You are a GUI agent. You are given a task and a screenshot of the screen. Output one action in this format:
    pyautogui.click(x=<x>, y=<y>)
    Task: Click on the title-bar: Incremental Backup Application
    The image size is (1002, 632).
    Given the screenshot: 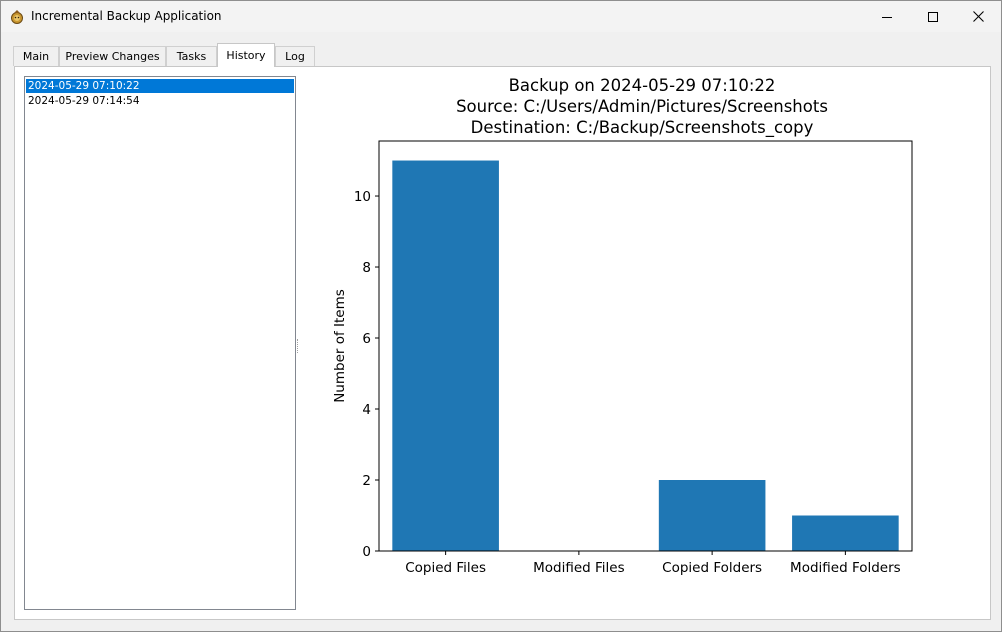 What is the action you would take?
    pyautogui.click(x=501, y=16)
    